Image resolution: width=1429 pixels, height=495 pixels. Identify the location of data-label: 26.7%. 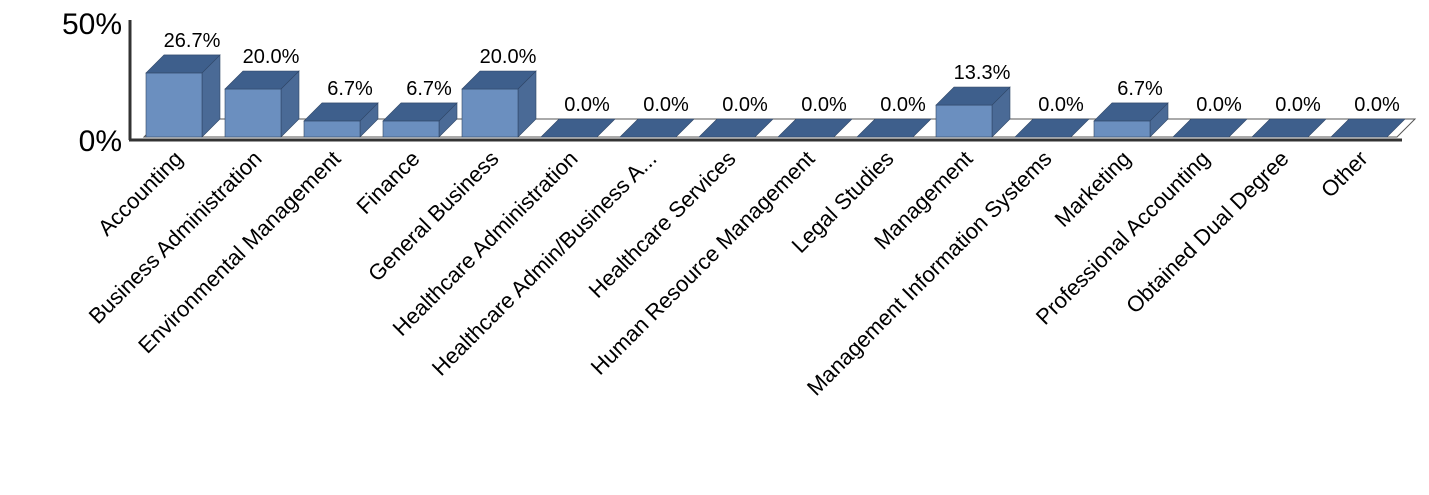
(192, 41).